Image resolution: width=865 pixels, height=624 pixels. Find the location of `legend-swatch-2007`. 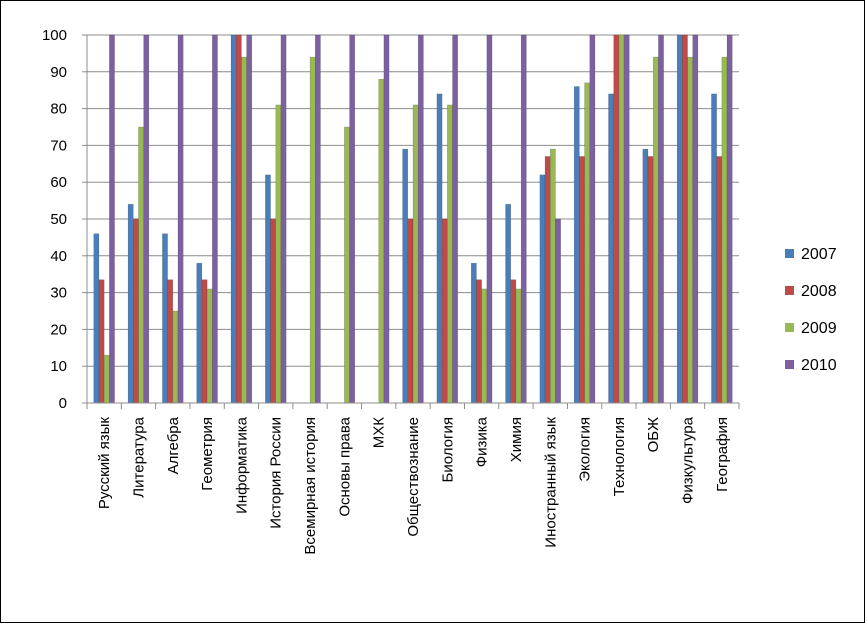

legend-swatch-2007 is located at coordinates (789, 253).